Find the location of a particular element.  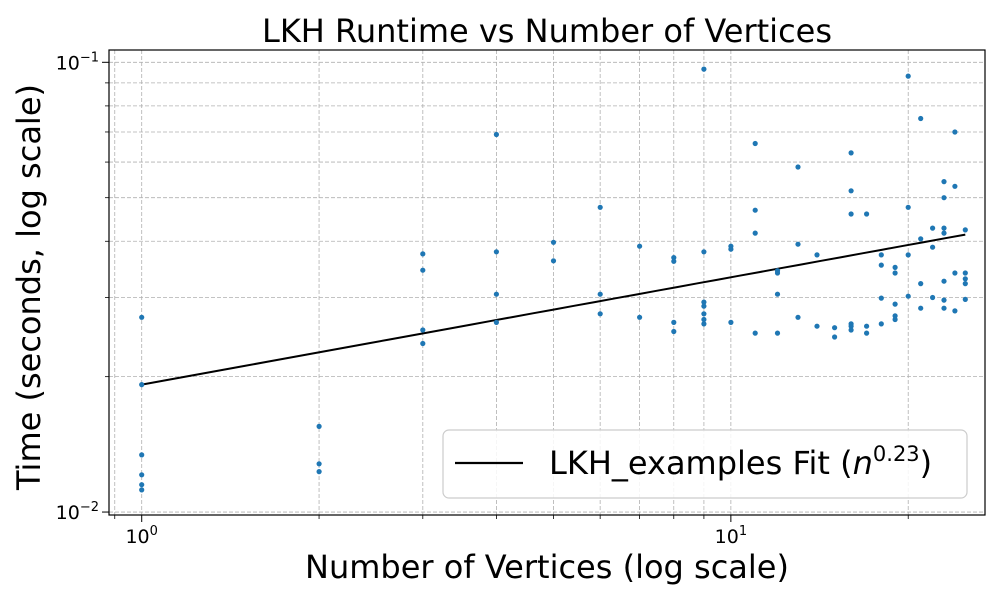

legend-fit-exponent: 0.23 is located at coordinates (896, 454).